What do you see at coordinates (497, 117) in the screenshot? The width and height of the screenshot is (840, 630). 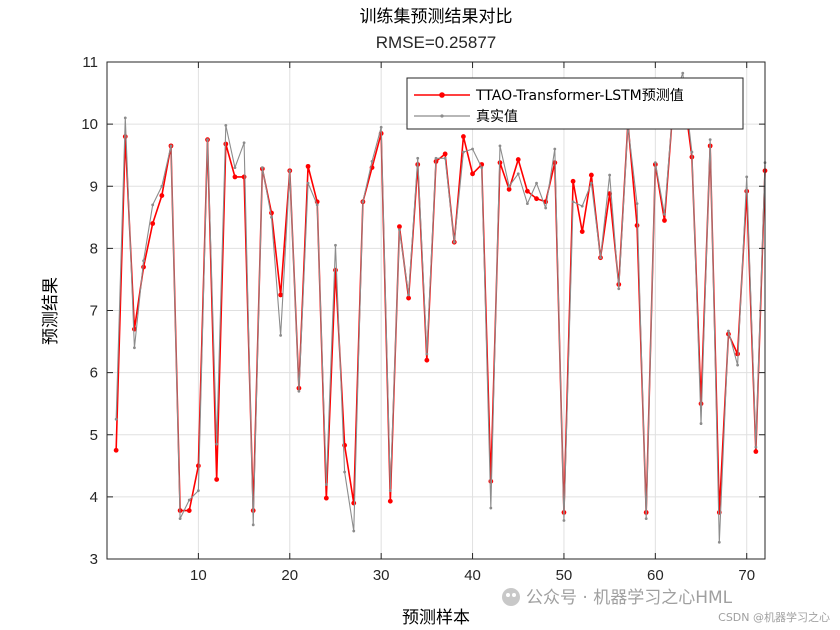 I see `legend-label-actual: 真实值` at bounding box center [497, 117].